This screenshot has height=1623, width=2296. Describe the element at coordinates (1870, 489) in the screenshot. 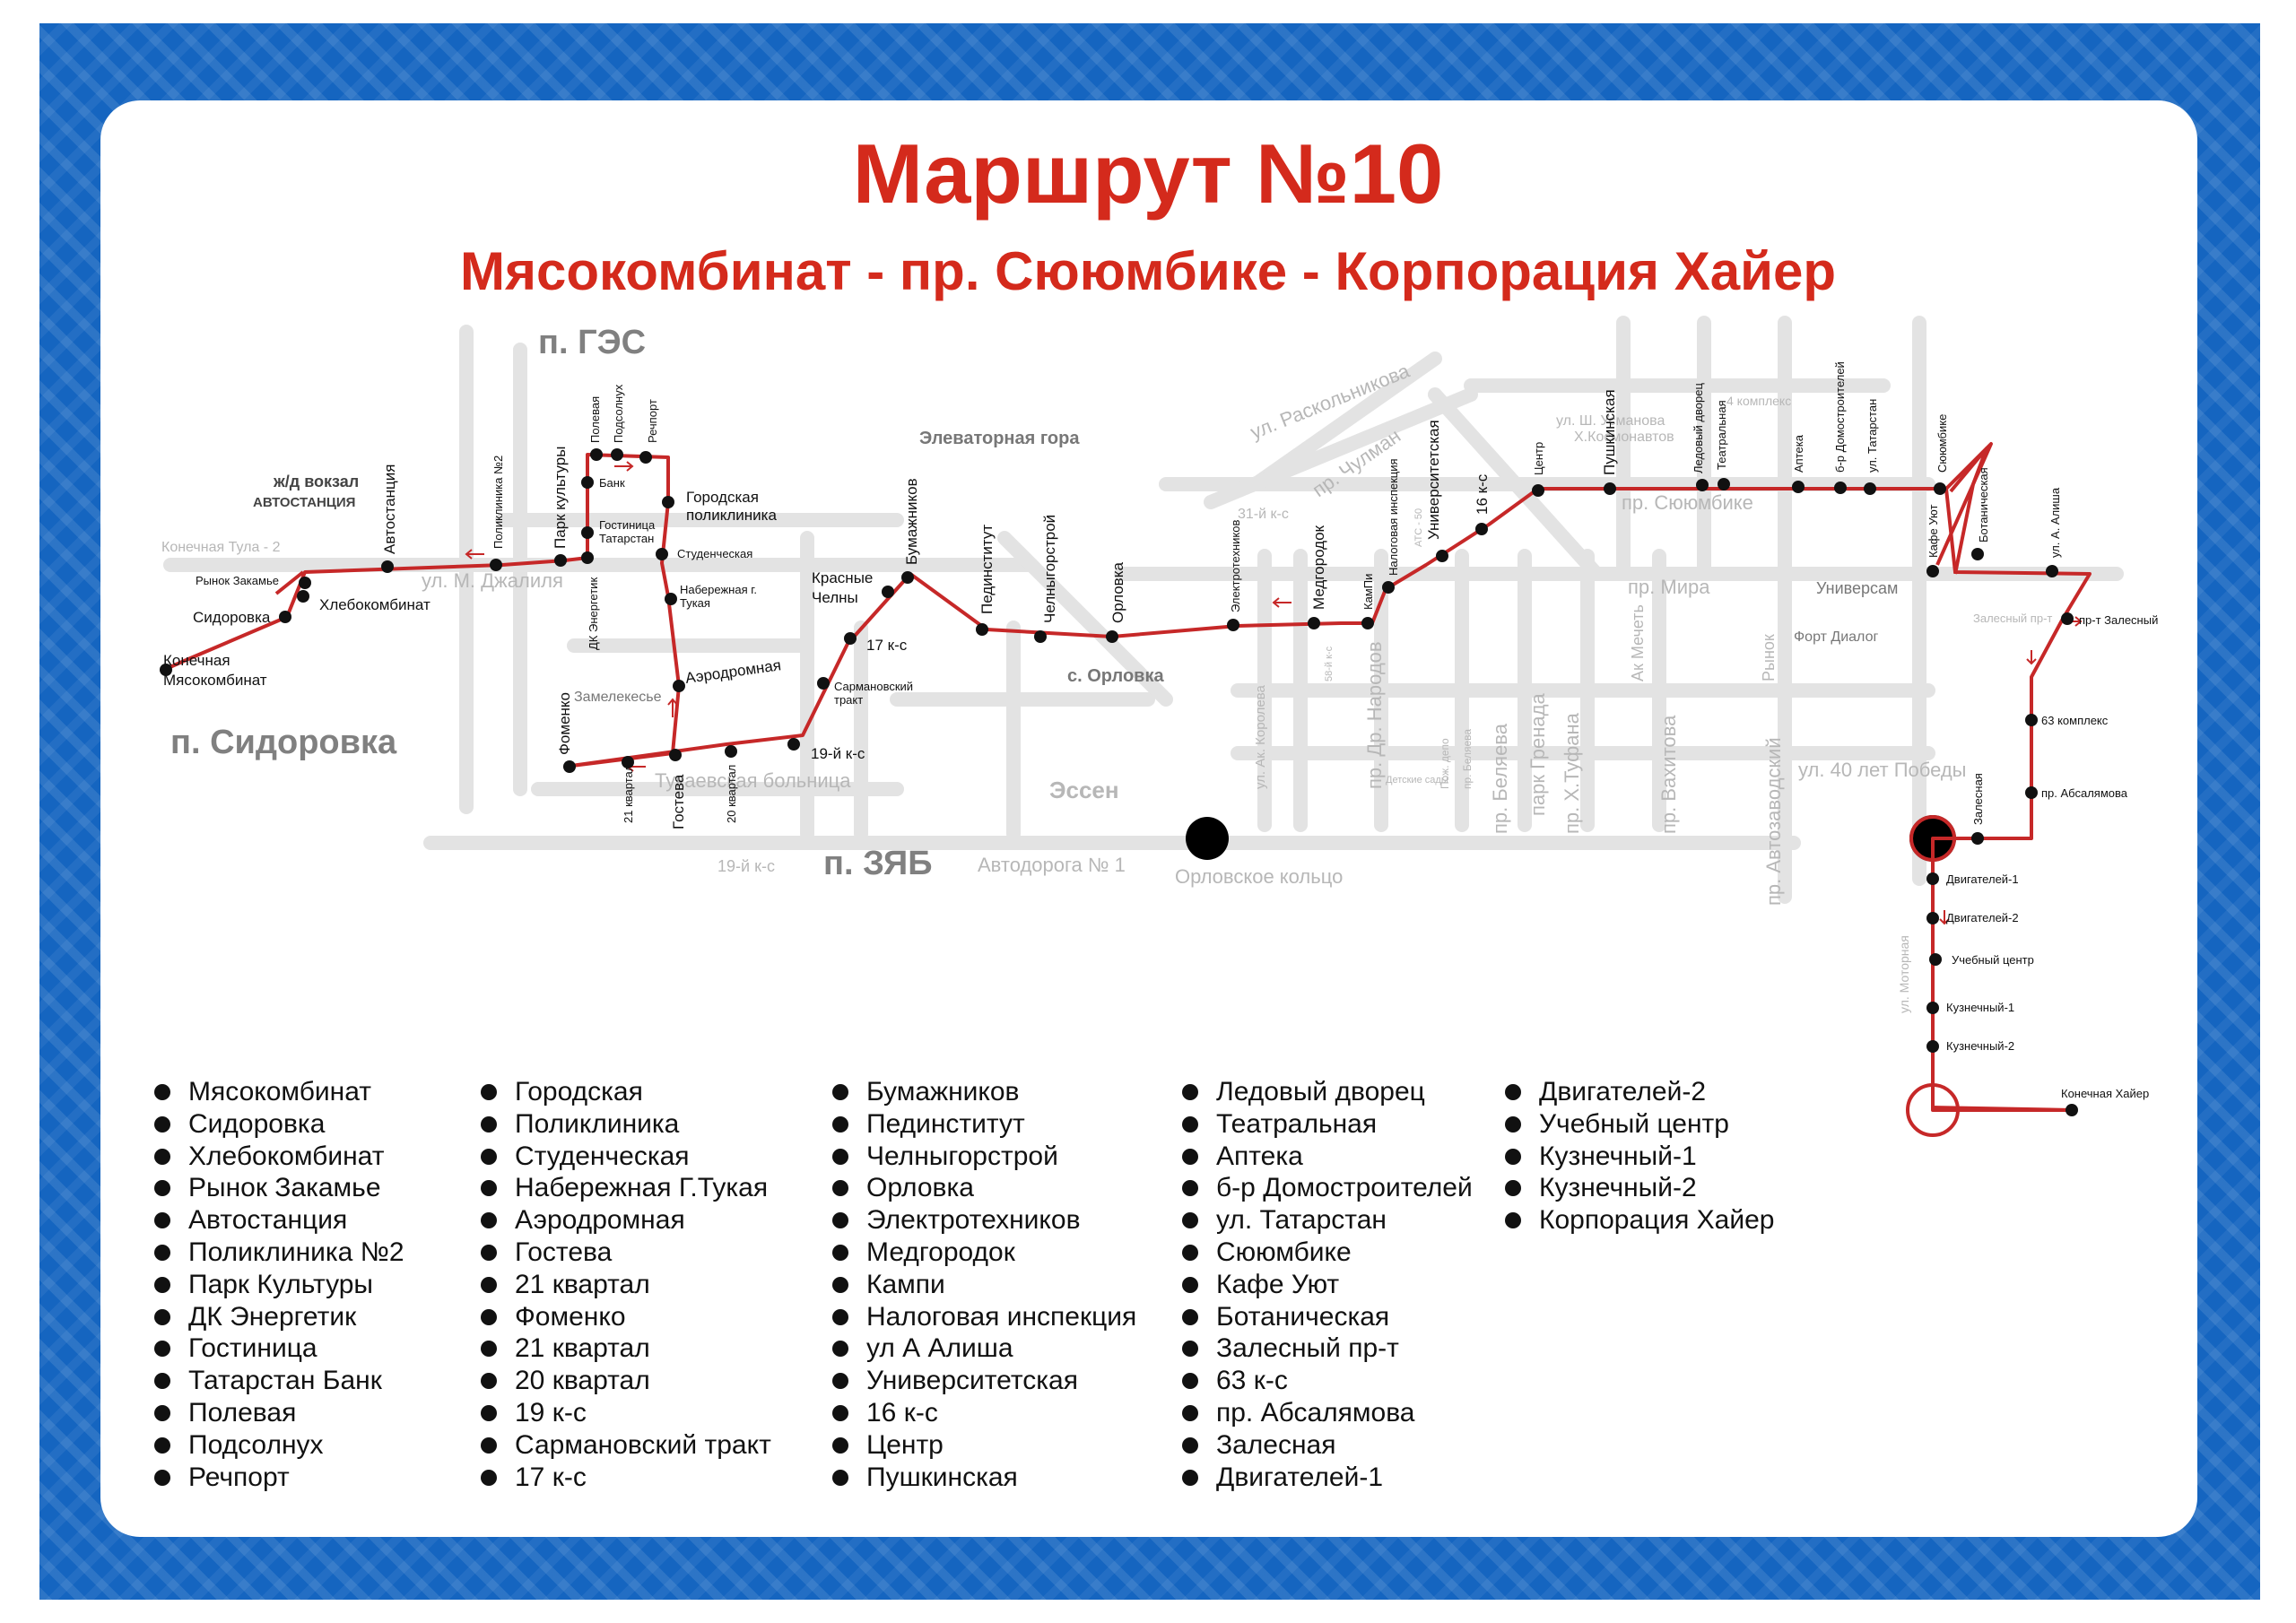

I see `stop-tatarstan-dot` at that location.